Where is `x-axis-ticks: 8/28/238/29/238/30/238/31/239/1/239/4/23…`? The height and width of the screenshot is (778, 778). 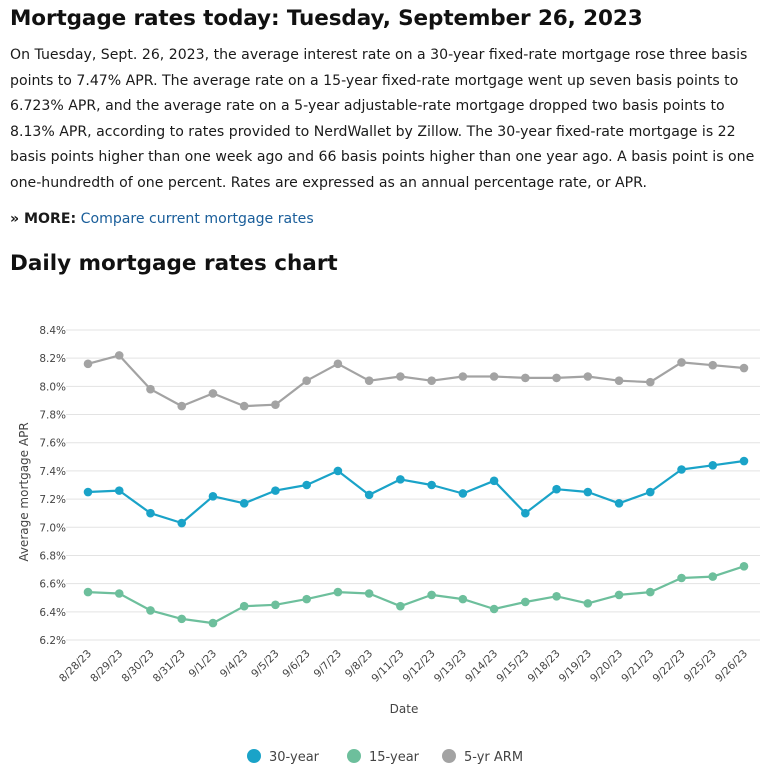
x-axis-ticks: 8/28/238/29/238/30/238/31/239/1/239/4/23… is located at coordinates (403, 666).